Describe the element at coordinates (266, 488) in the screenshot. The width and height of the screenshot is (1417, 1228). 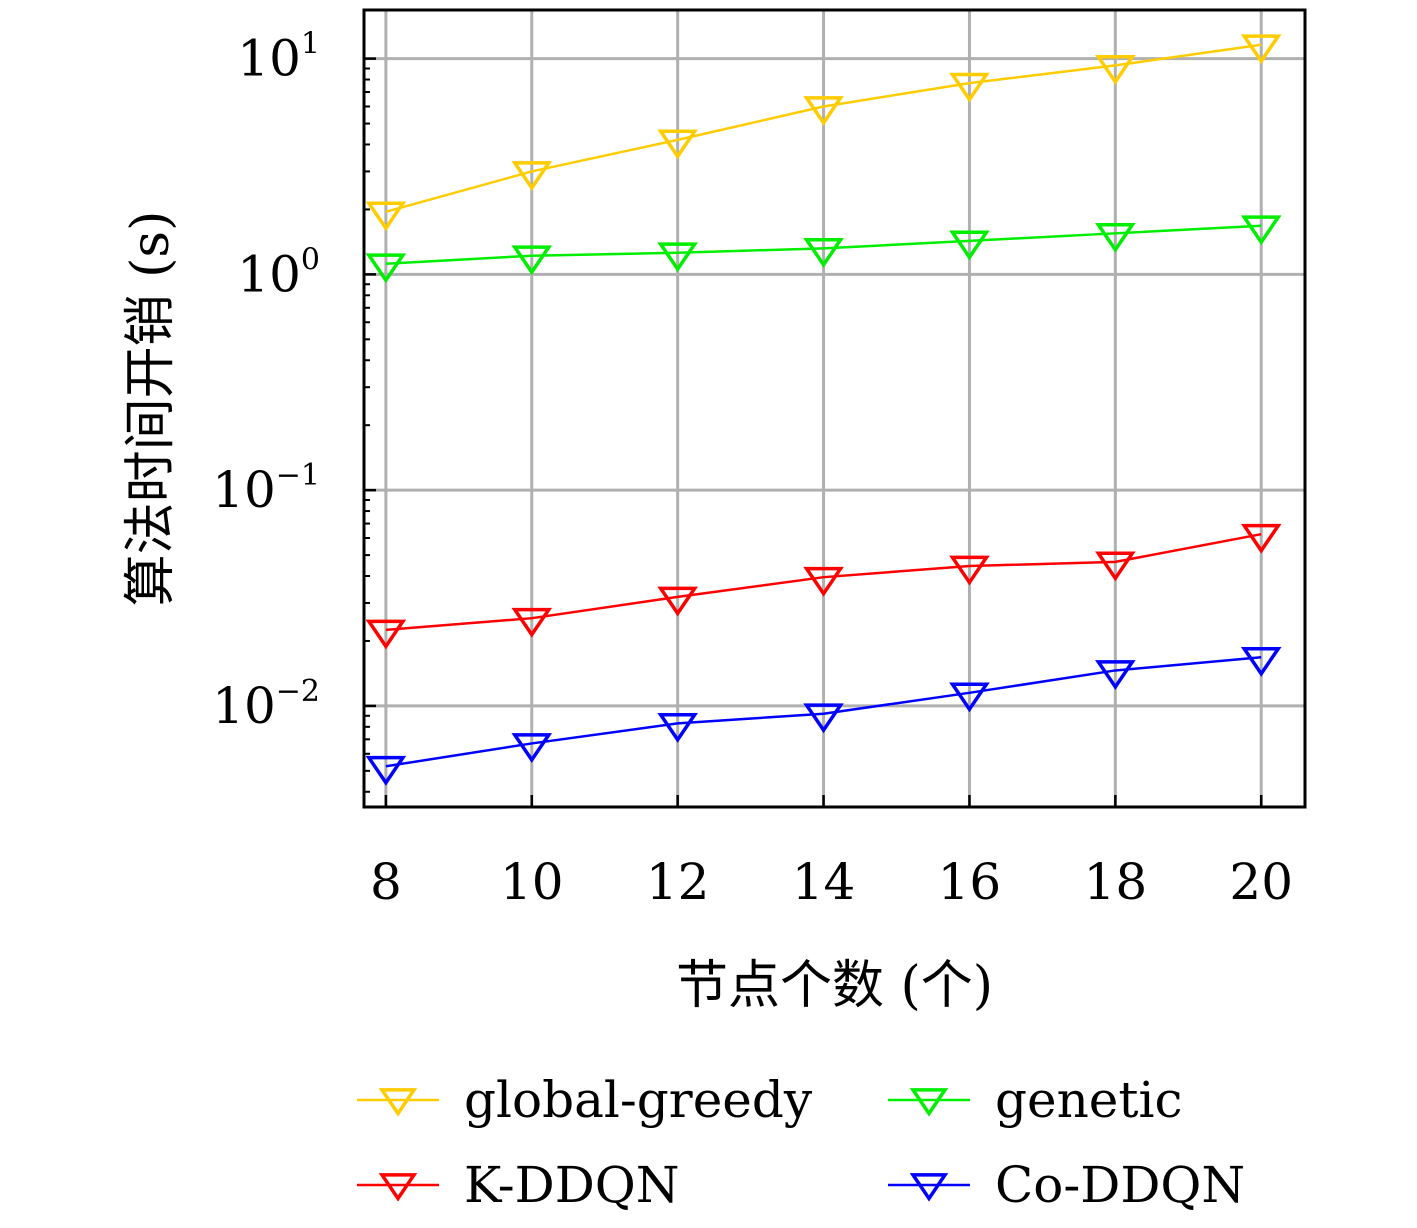
I see `y-tick-label: 10⁻¹` at that location.